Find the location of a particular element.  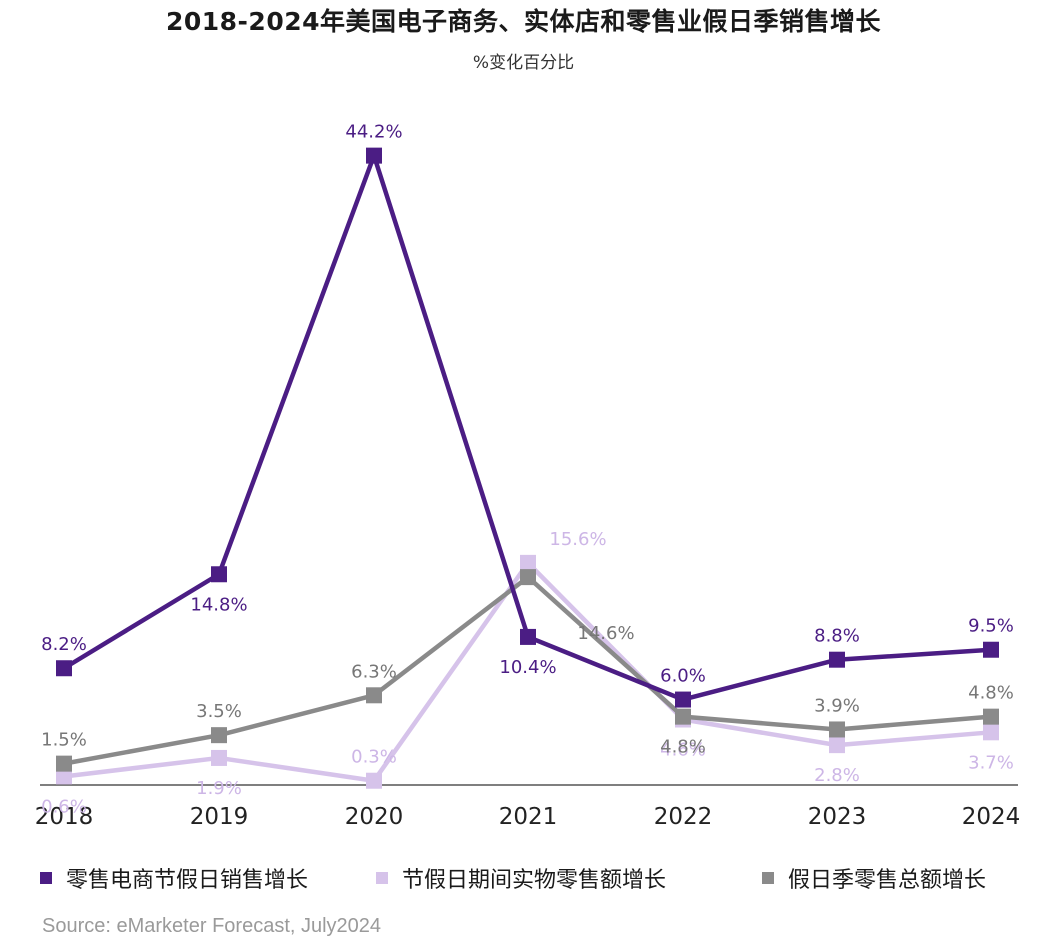

data-label-ecommerce: 14.8% is located at coordinates (218, 604).